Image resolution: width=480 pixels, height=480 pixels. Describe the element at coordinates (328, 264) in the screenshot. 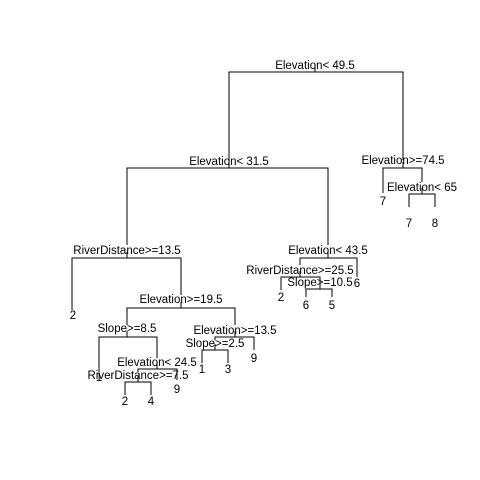

I see `node-root-left-right-connector` at that location.